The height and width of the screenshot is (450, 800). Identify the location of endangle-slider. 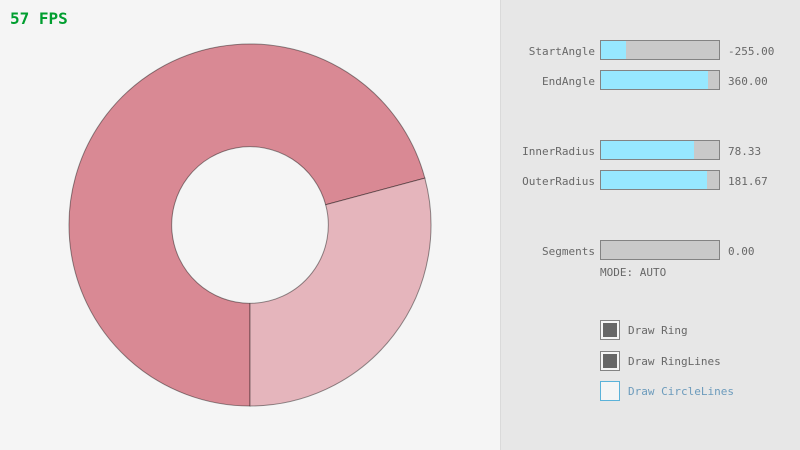
(660, 80).